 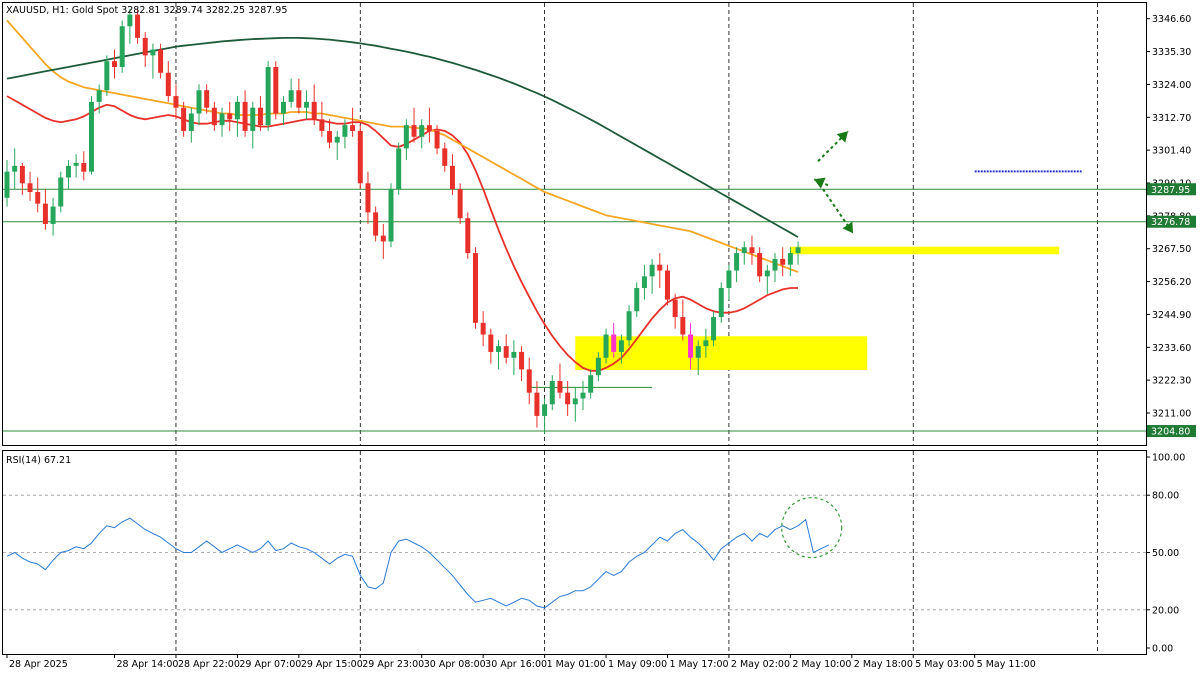 I want to click on time-tick-label: 28 Apr 2025, so click(x=38, y=664).